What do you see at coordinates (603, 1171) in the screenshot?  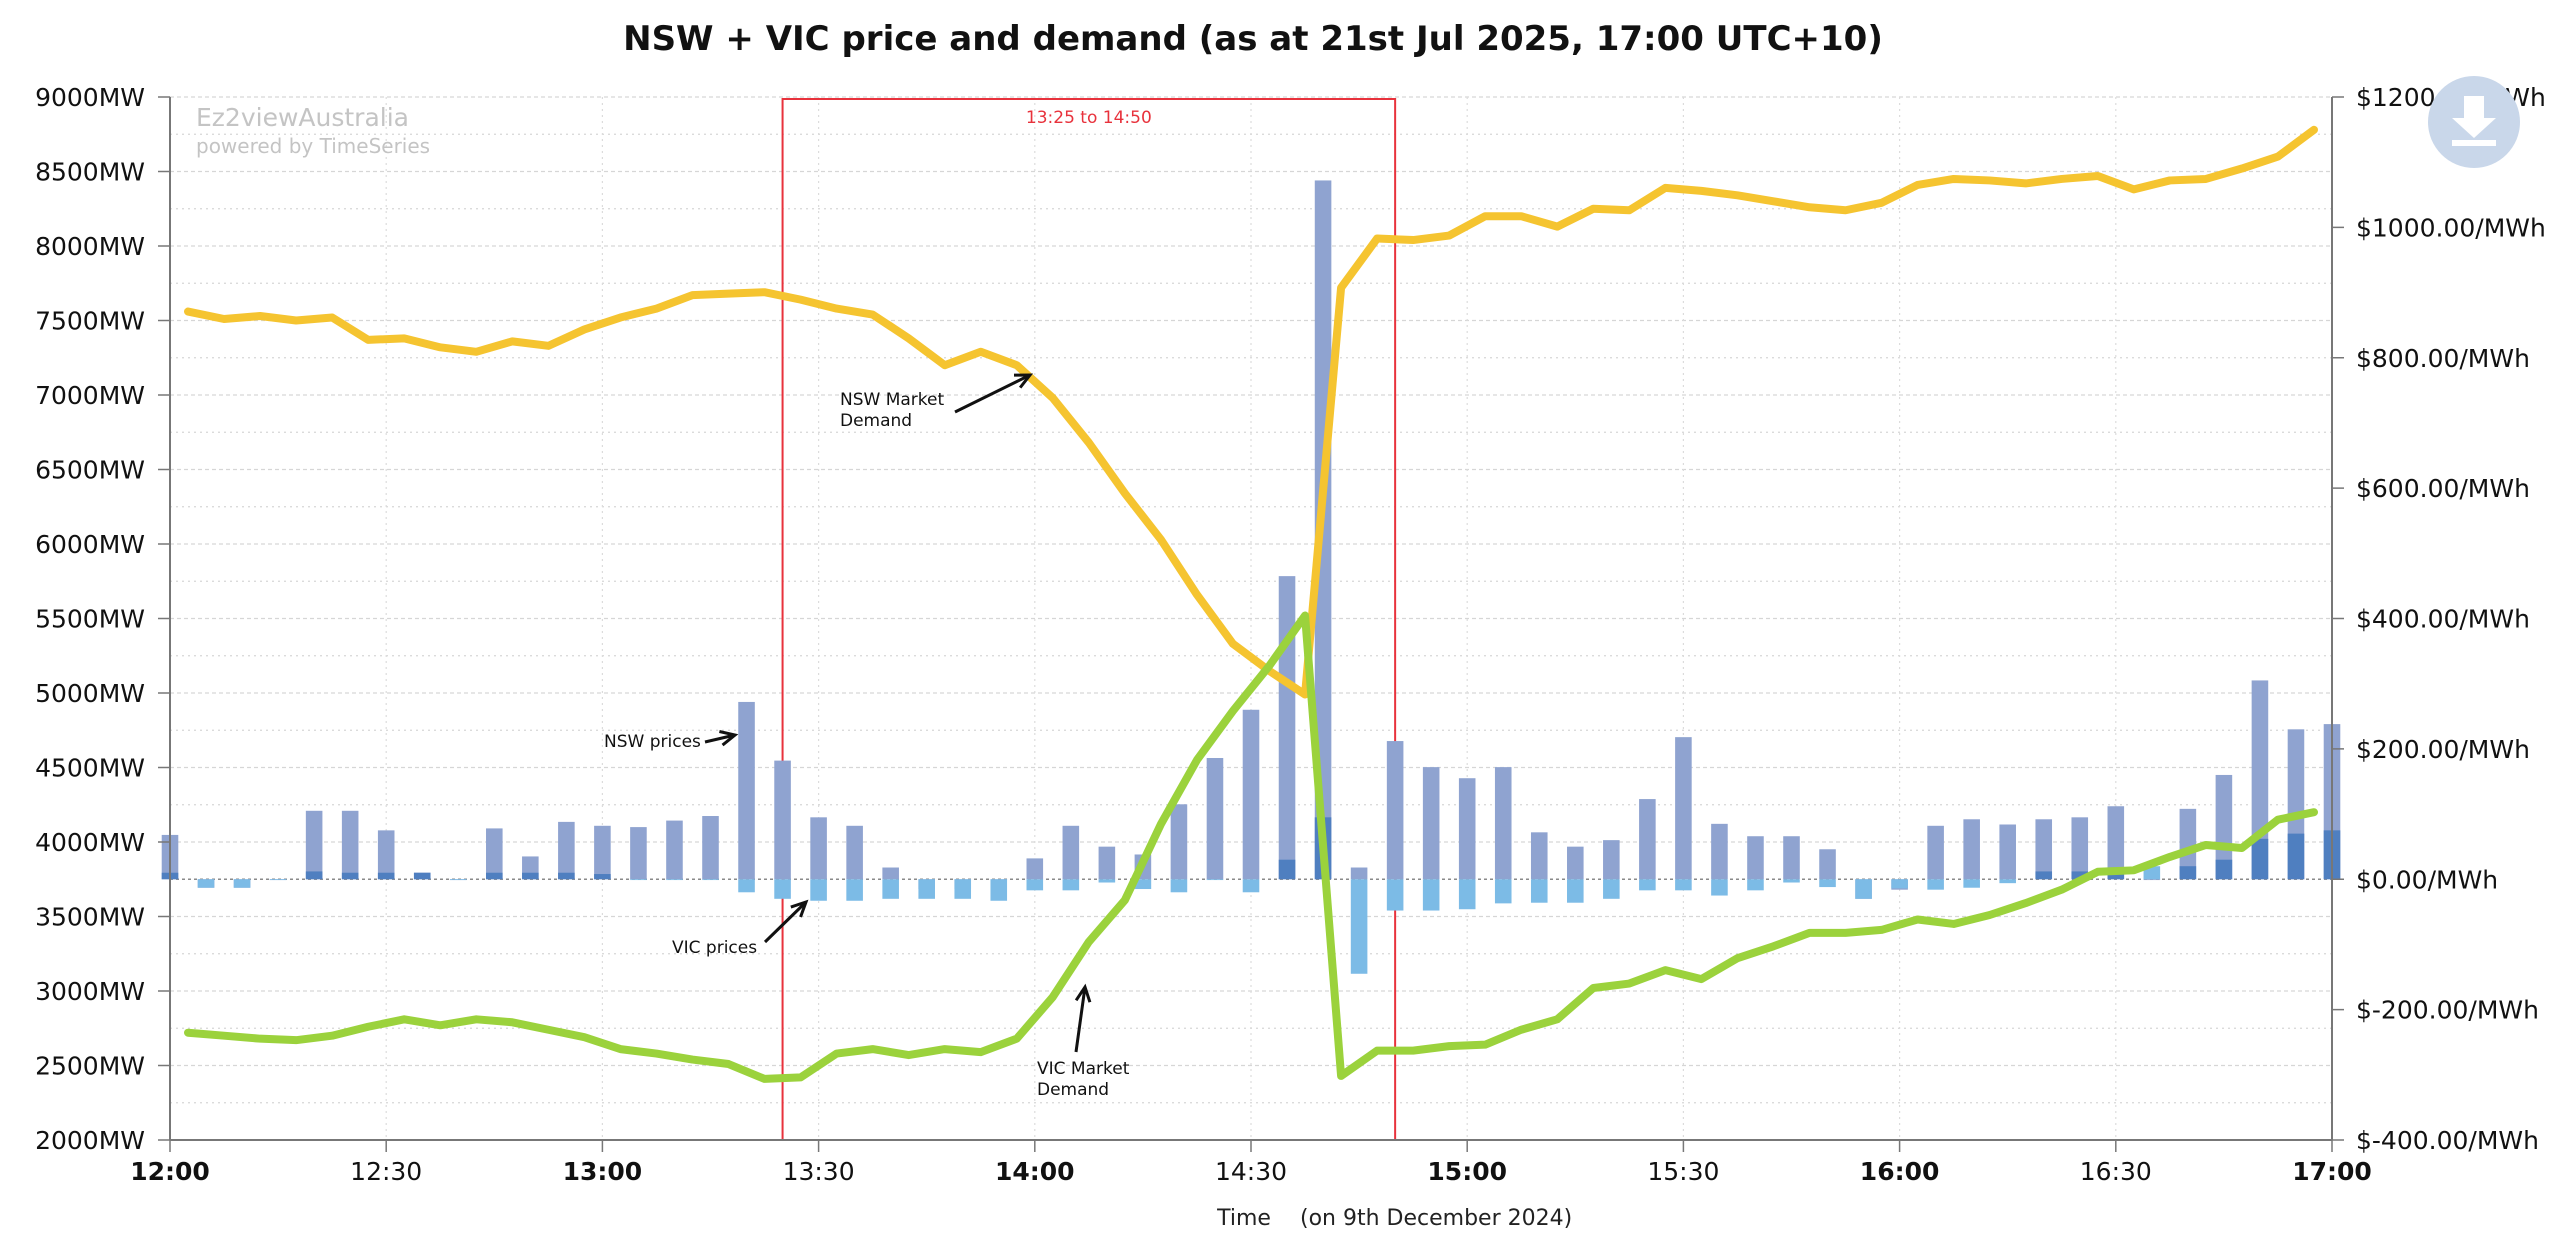 I see `x-tick-label: 13:00` at bounding box center [603, 1171].